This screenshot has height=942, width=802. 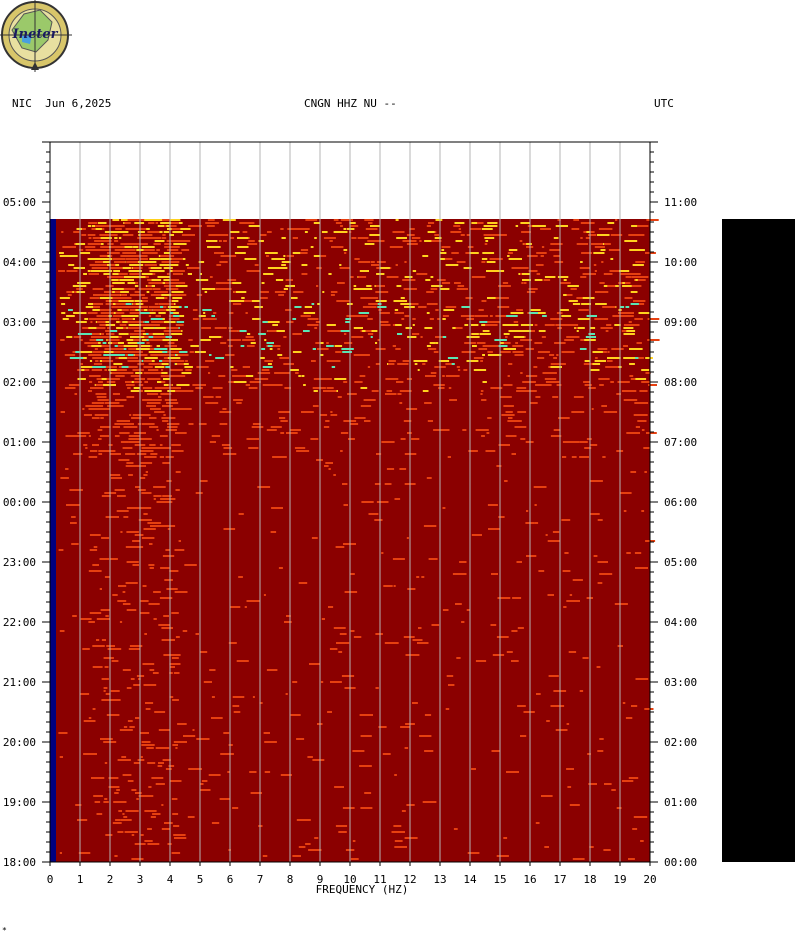 I want to click on x-tick-label: 20, so click(x=649, y=879).